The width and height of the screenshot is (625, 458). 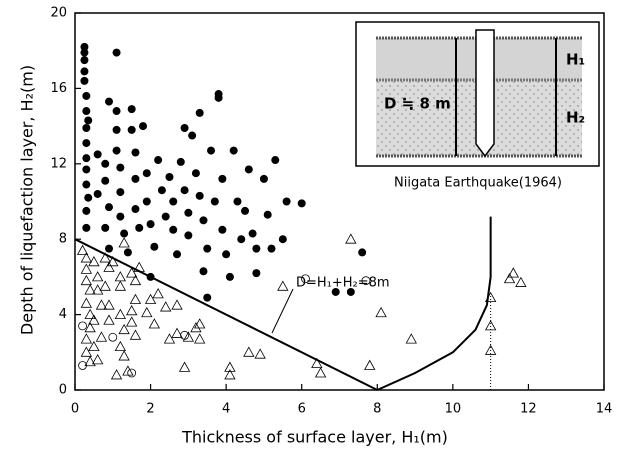 I want to click on x-tick-label: 4, so click(x=226, y=409).